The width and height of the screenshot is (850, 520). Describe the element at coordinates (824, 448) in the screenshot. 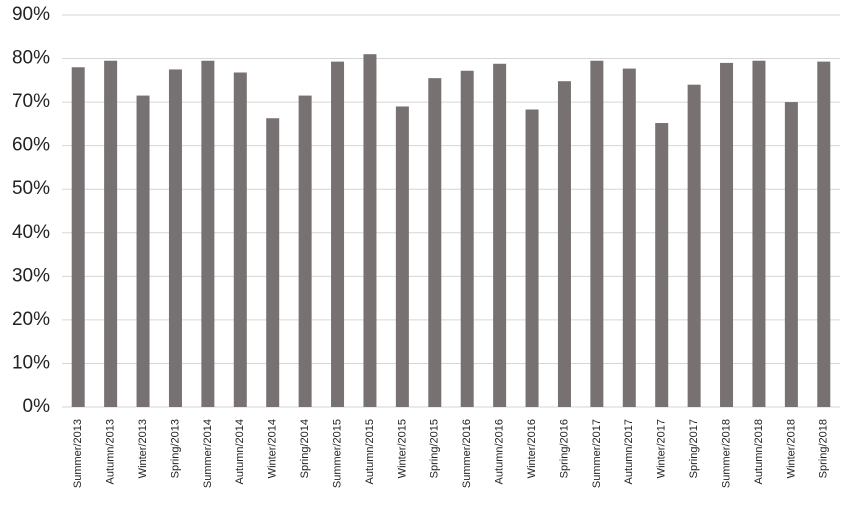

I see `x-tick-label: Spring/2018` at that location.